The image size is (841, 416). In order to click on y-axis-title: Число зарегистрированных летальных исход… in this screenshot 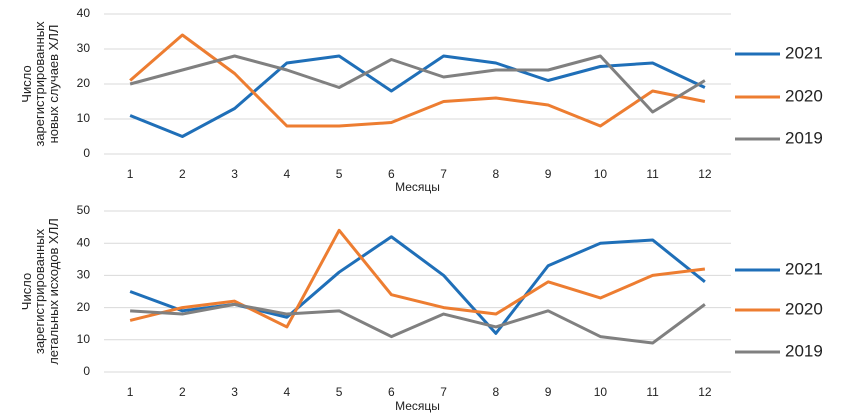, I will do `click(39, 291)`.